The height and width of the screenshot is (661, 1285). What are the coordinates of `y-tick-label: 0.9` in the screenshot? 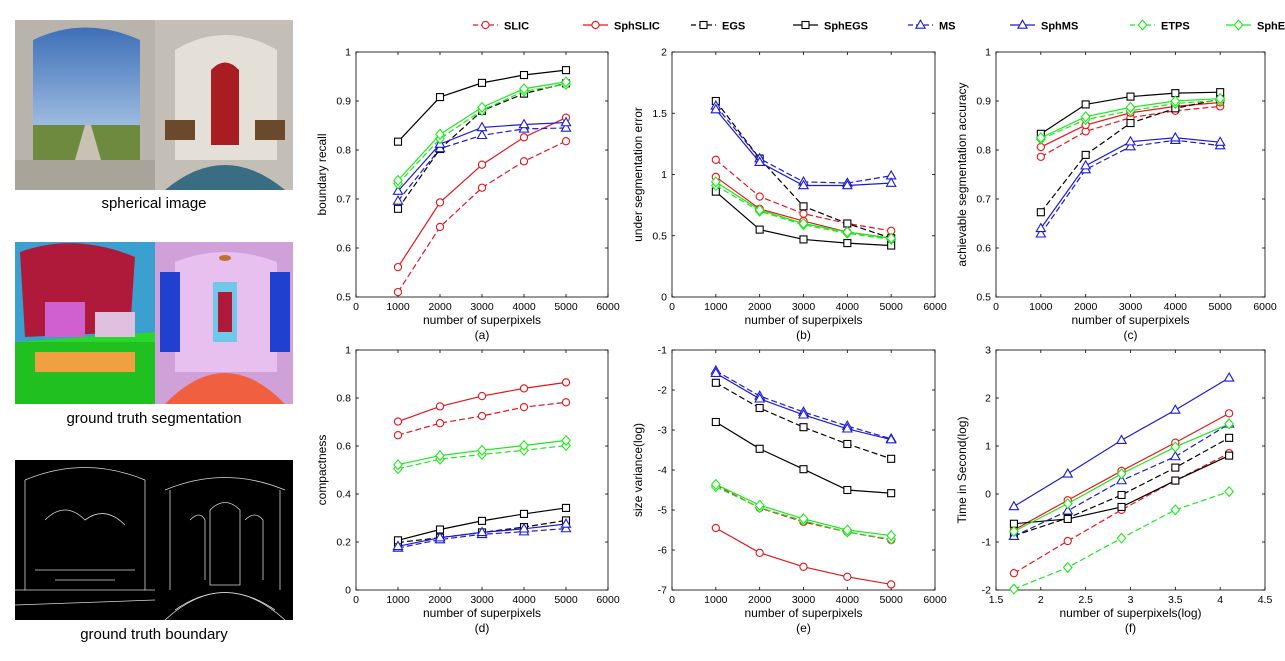 It's located at (343, 102).